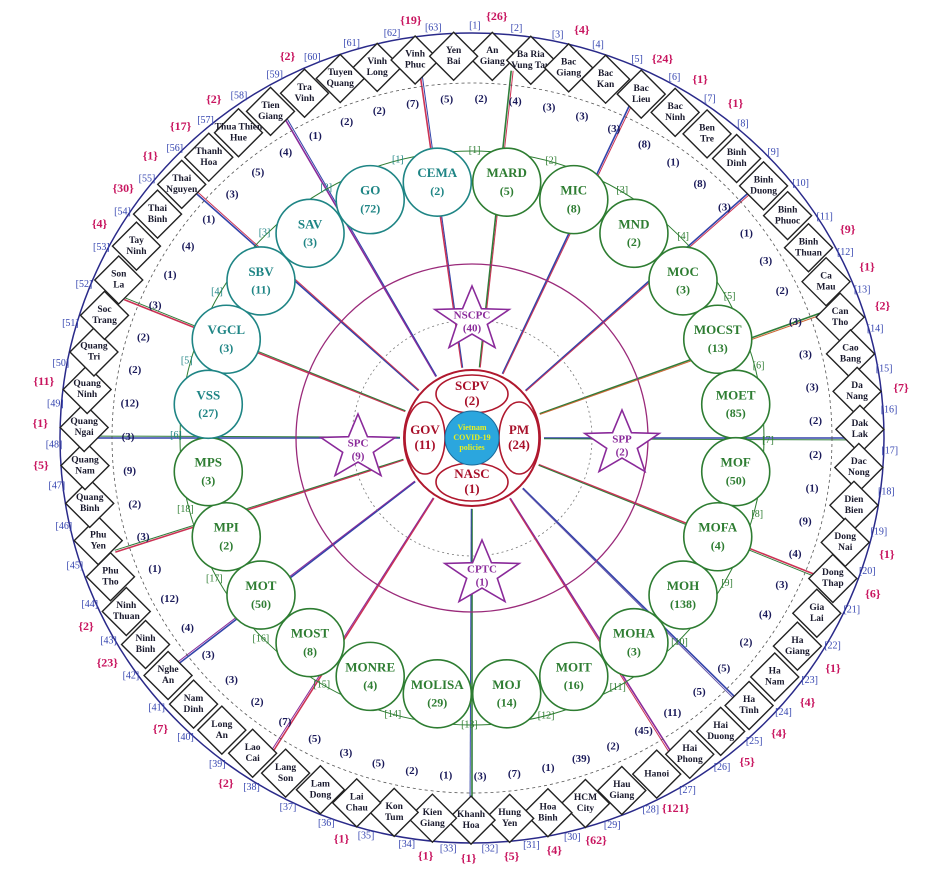  What do you see at coordinates (736, 413) in the screenshot?
I see `organization-count: (85)` at bounding box center [736, 413].